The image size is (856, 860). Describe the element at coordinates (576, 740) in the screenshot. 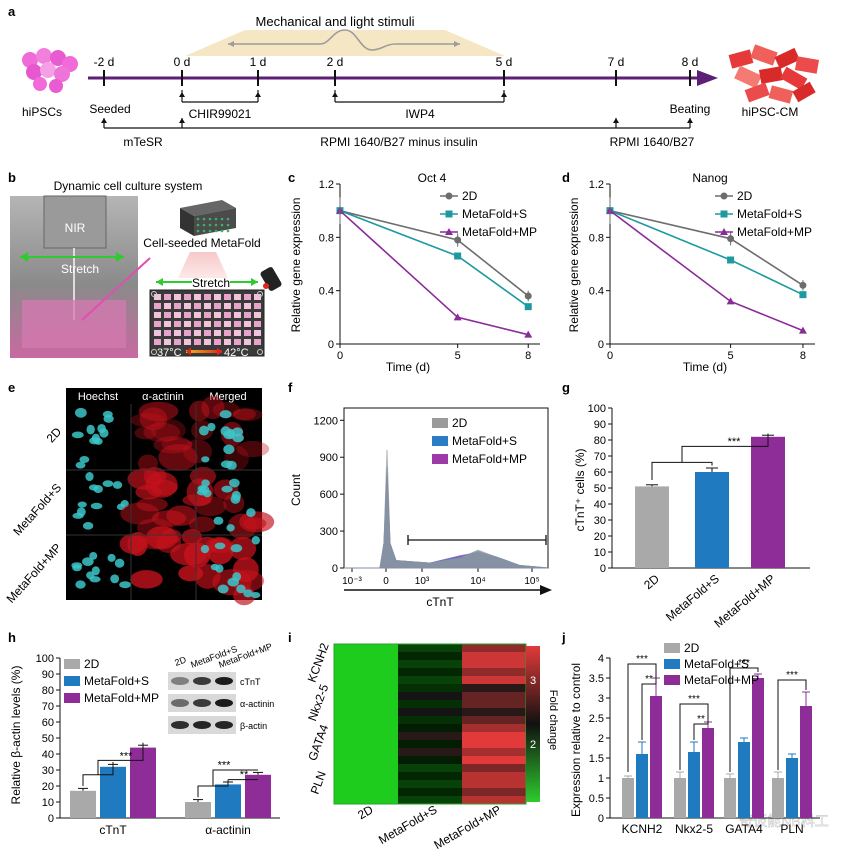

I see `chart-j-ylabel: Expression relative to control` at that location.